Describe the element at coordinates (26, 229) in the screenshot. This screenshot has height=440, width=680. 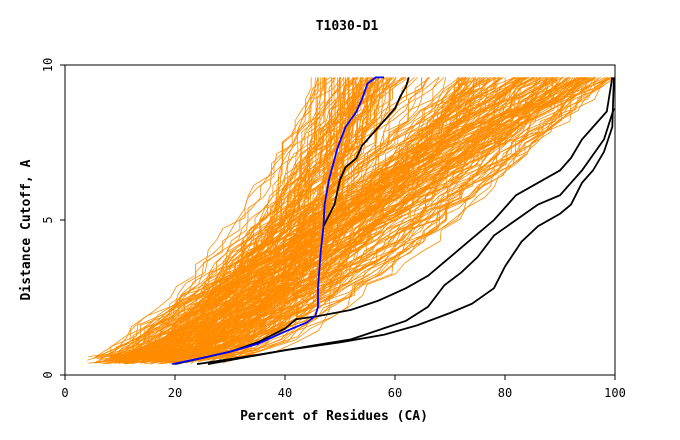
I see `y-axis-label: Distance Cutoff, A` at that location.